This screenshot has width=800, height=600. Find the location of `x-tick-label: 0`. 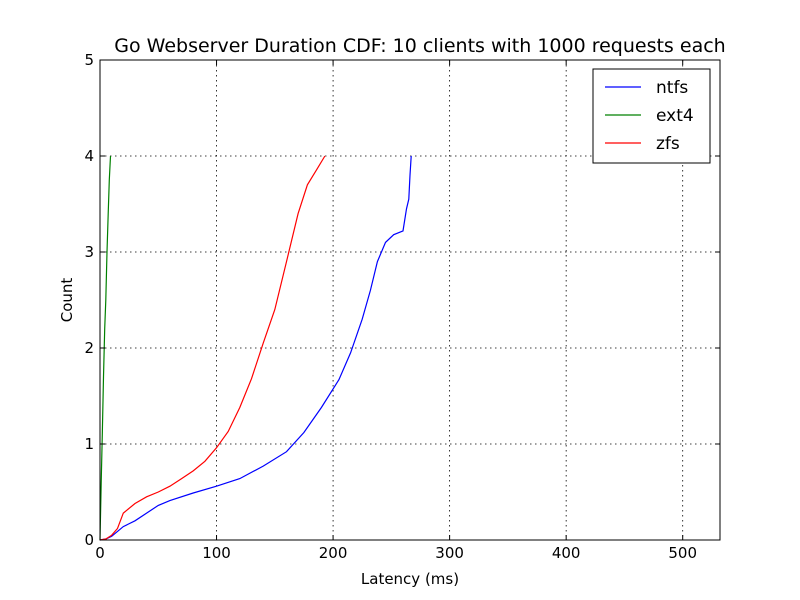

x-tick-label: 0 is located at coordinates (100, 553).